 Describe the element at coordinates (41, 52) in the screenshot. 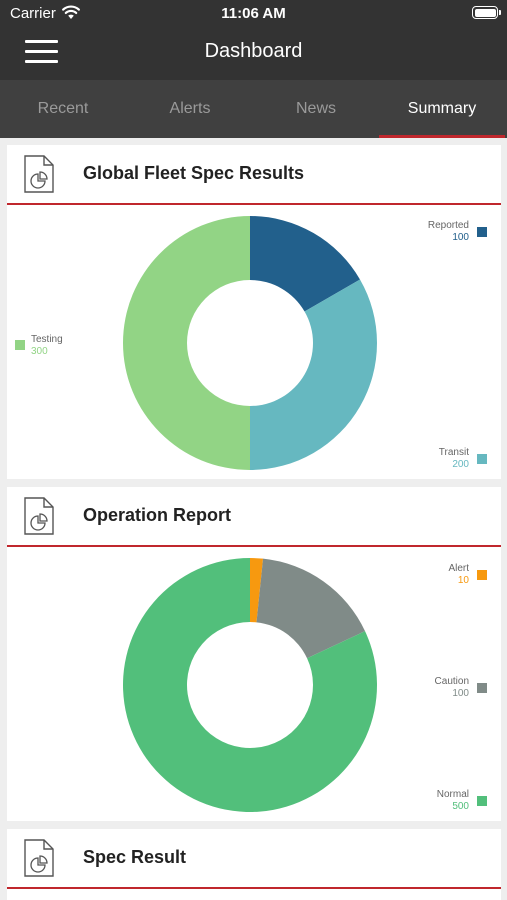

I see `hamburger-menu-icon` at that location.